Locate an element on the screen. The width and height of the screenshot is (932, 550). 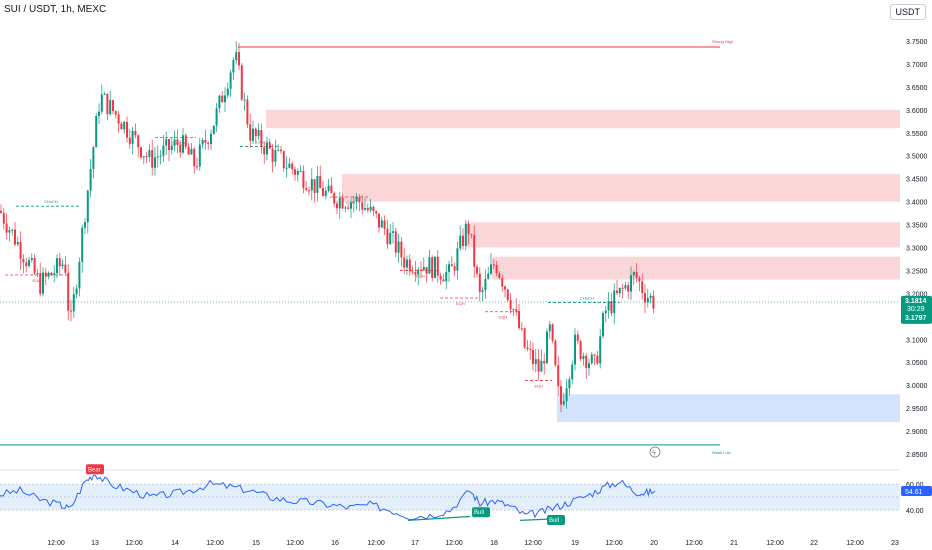
time-tick-label: 19 is located at coordinates (575, 543).